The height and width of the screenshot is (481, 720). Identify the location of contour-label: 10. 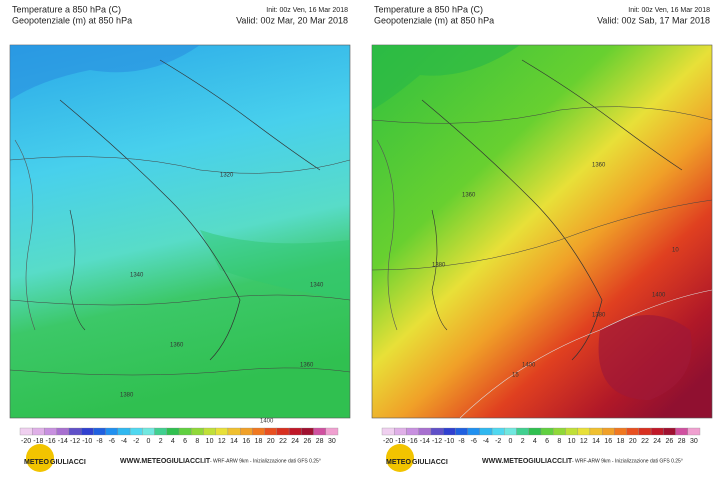
(675, 251).